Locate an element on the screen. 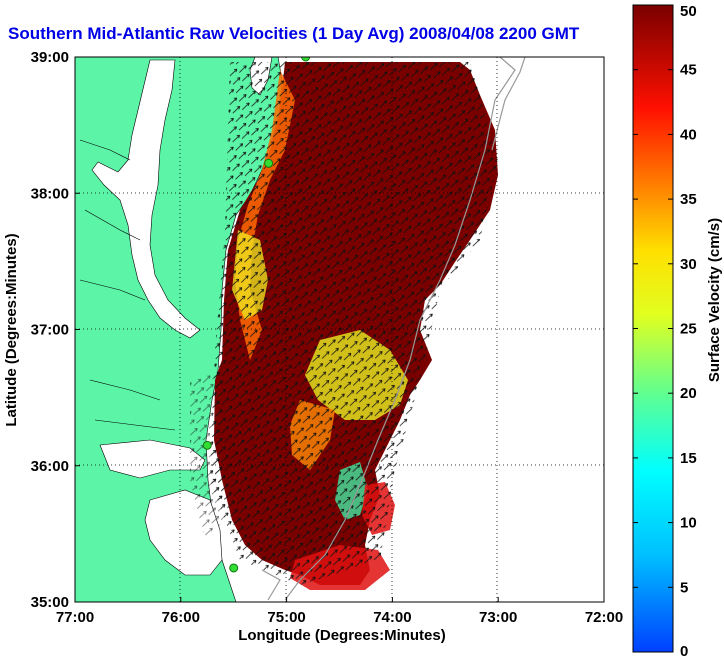 This screenshot has height=659, width=724. colorbar-tick-label: 35 is located at coordinates (688, 199).